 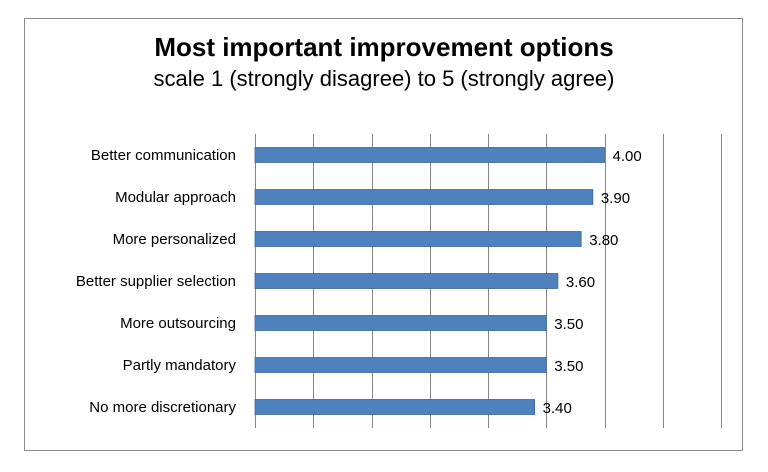 What do you see at coordinates (557, 408) in the screenshot?
I see `value-label: 3.40` at bounding box center [557, 408].